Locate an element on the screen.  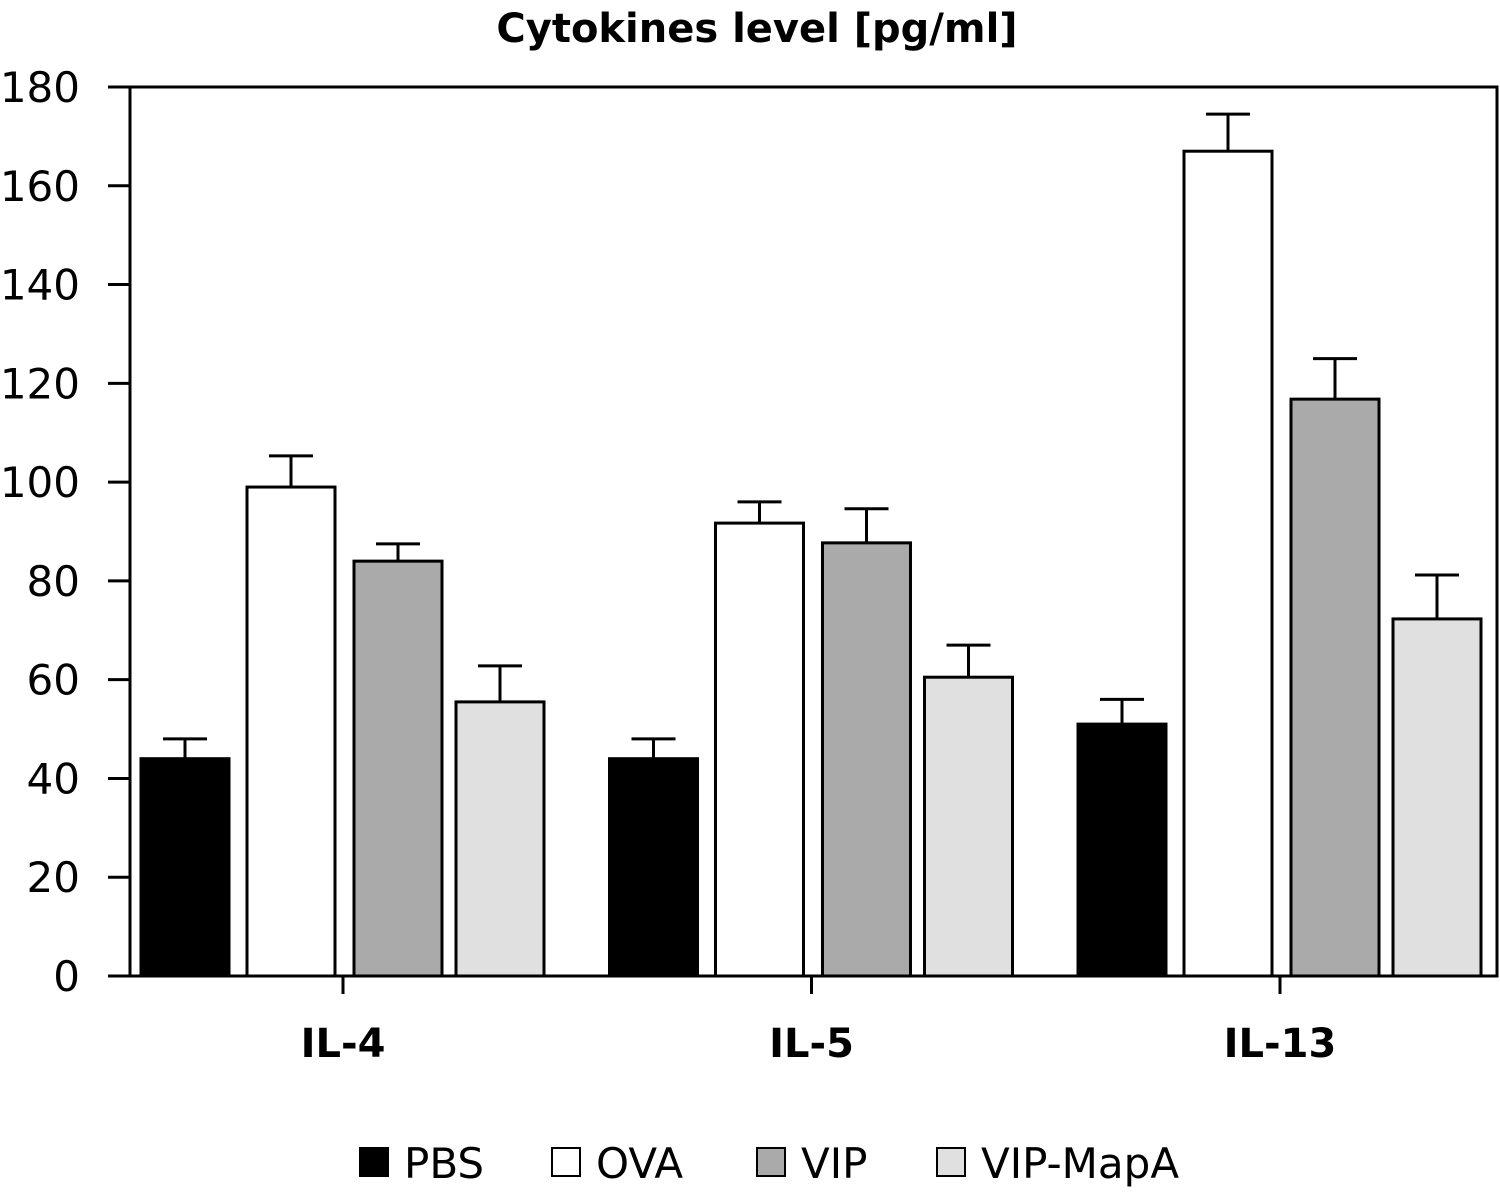
chart-title: Cytokines level [pg/ml] is located at coordinates (756, 29).